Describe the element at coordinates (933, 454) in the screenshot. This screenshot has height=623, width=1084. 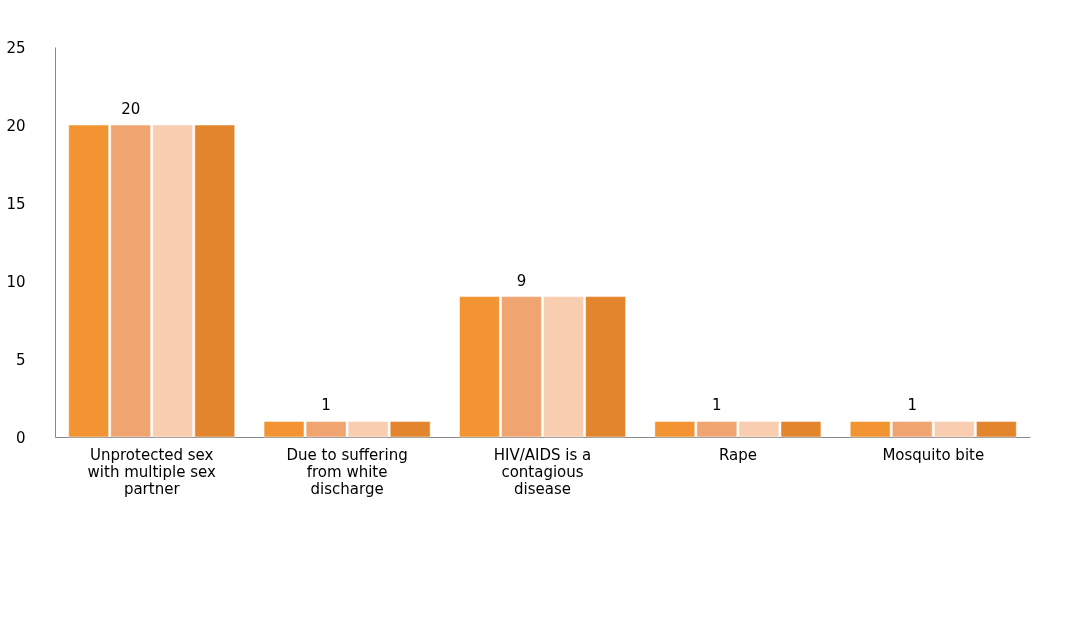
I see `x-tick-label: Mosquito bite` at that location.